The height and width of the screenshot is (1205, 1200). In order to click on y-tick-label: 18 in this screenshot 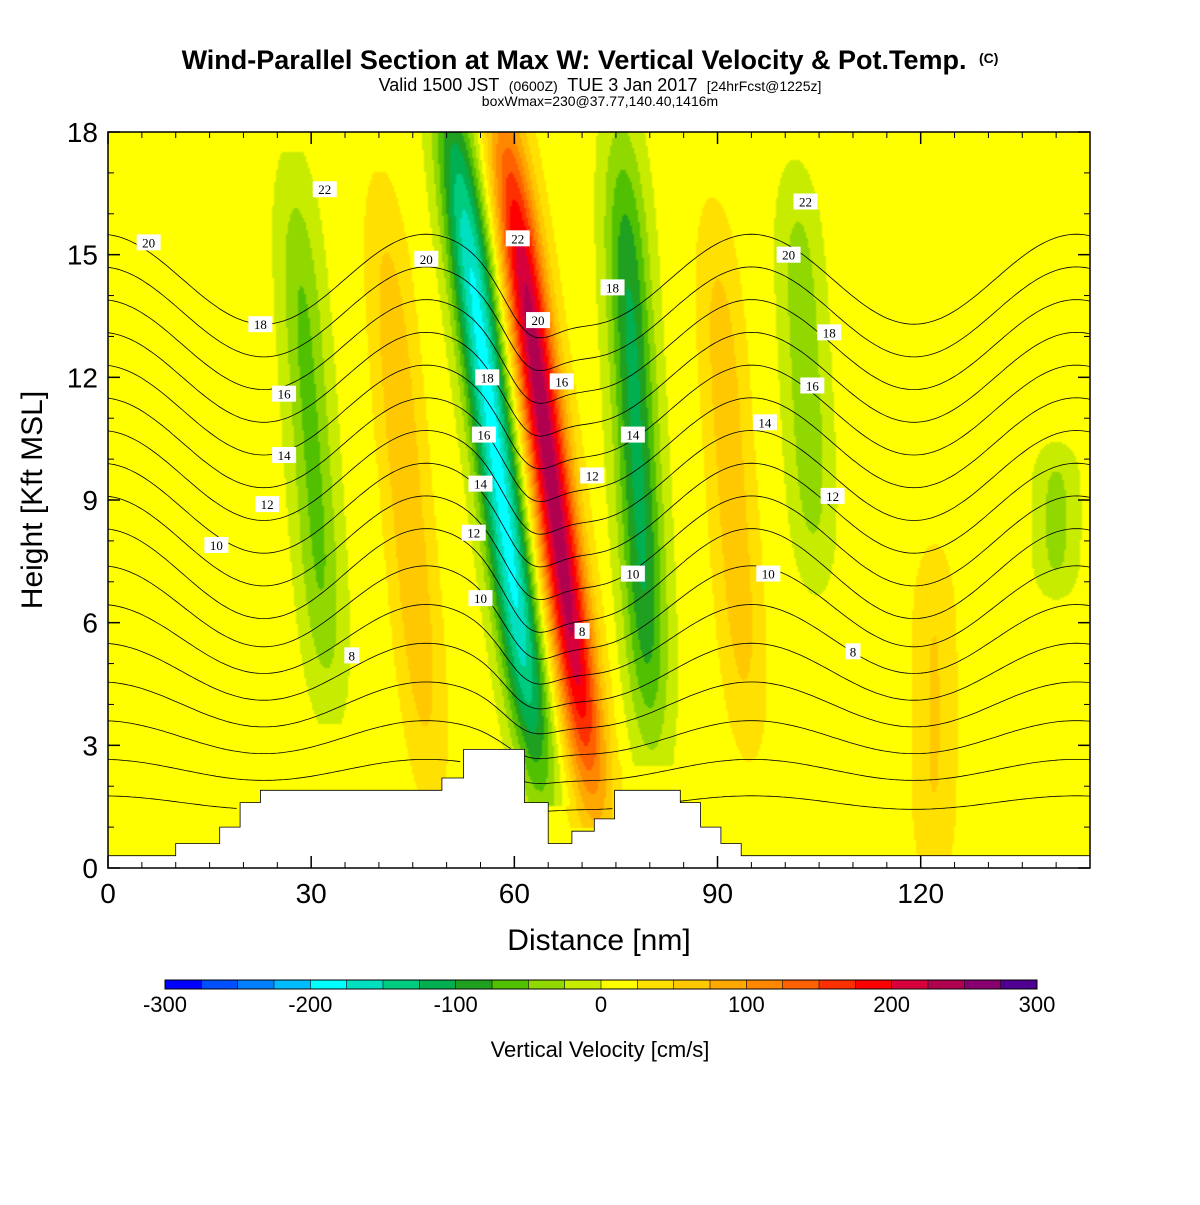, I will do `click(82, 132)`.